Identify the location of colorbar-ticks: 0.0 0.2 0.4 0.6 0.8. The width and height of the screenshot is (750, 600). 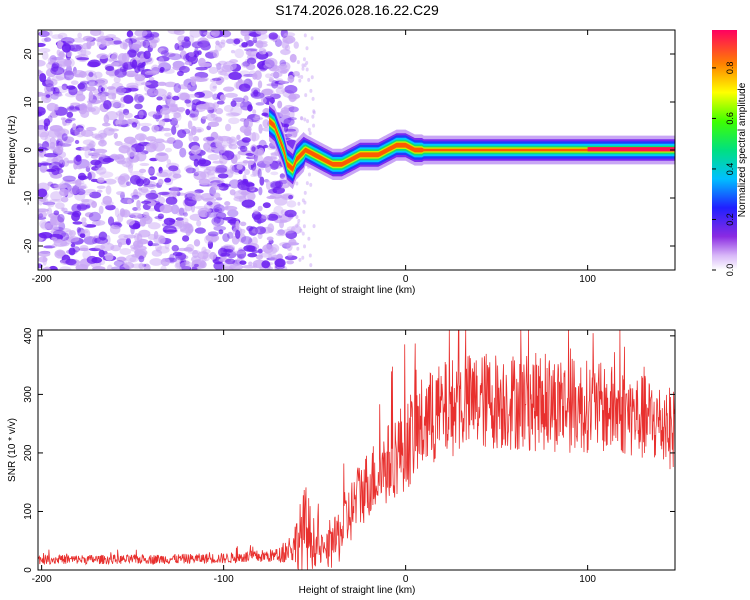
(723, 169).